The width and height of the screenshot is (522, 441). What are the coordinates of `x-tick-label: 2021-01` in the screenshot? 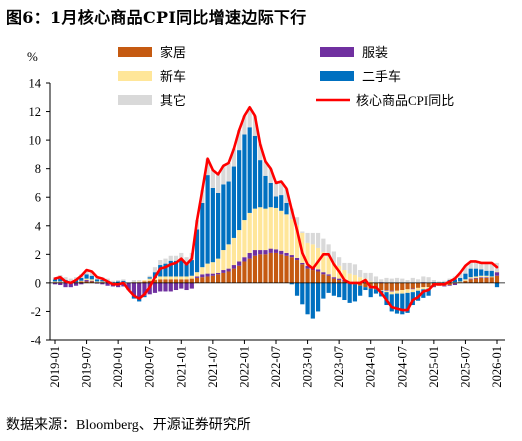 It's located at (181, 367).